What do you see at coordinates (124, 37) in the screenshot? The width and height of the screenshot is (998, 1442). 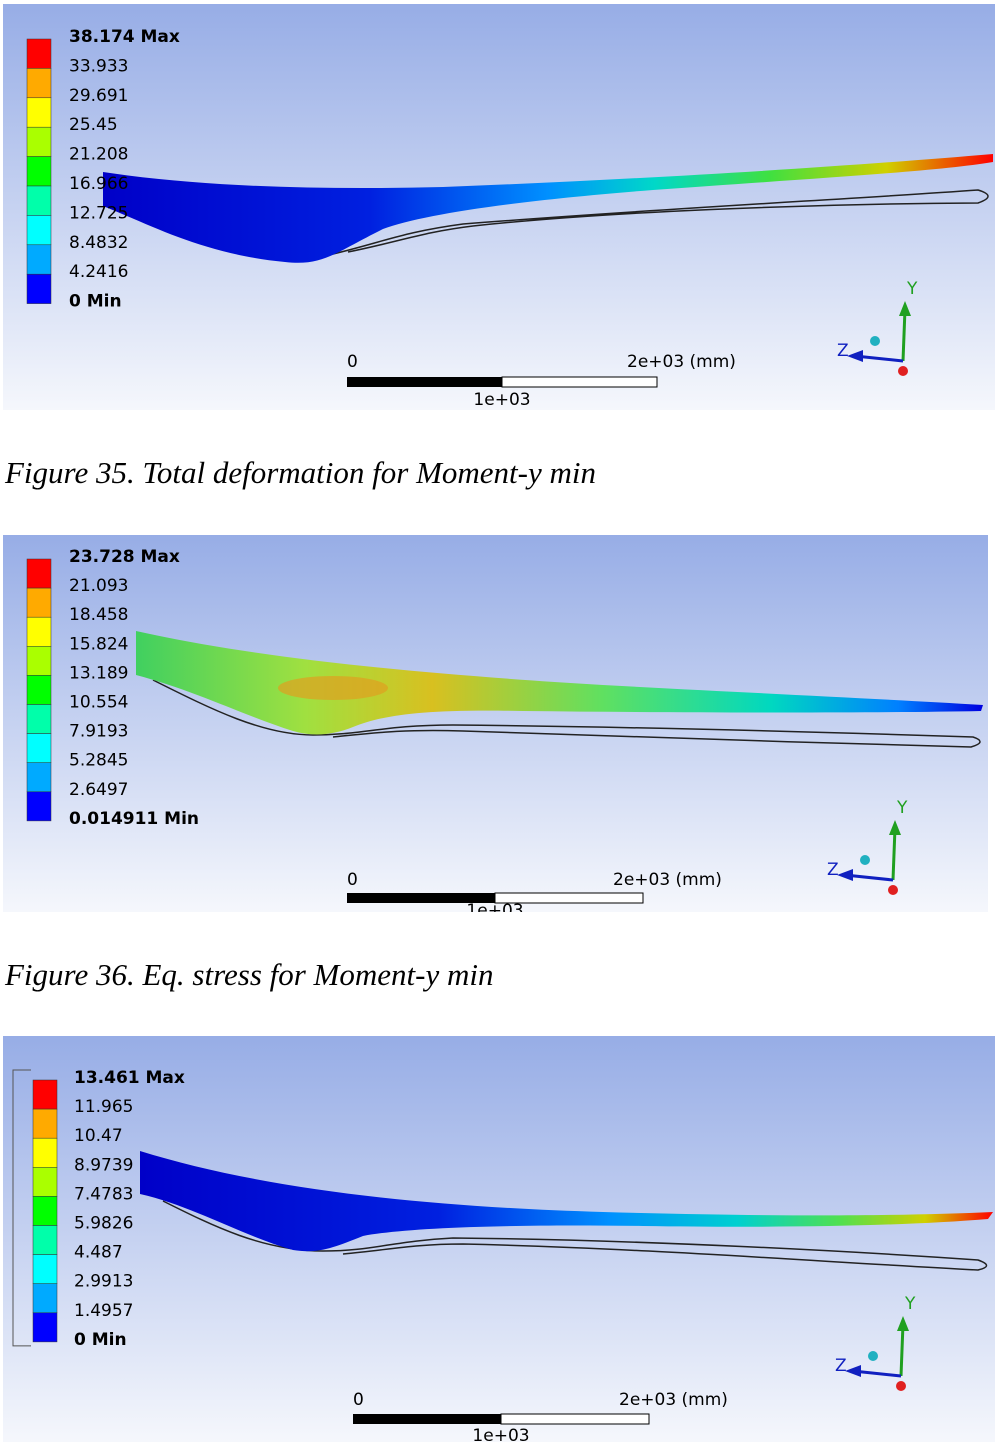 I see `legend-label: 38.174 Max` at bounding box center [124, 37].